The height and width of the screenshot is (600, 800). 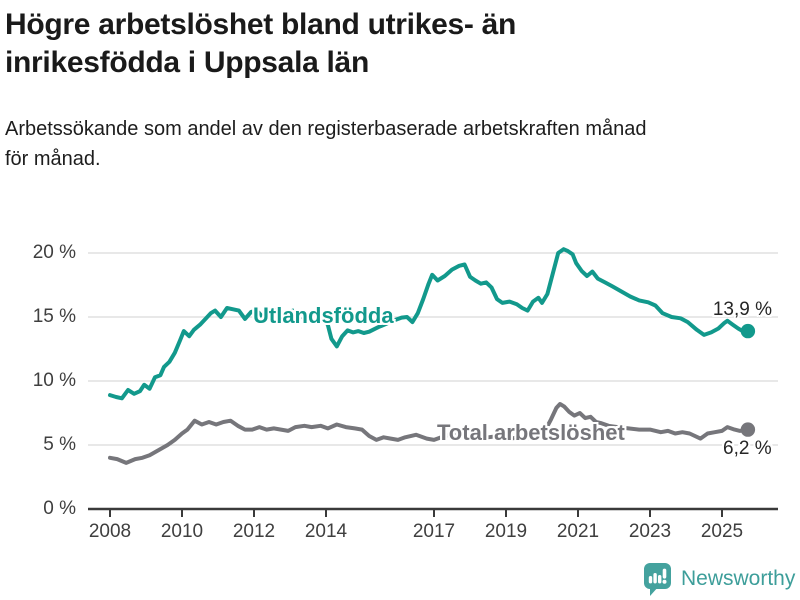 What do you see at coordinates (434, 531) in the screenshot?
I see `x-axis-label: 2017` at bounding box center [434, 531].